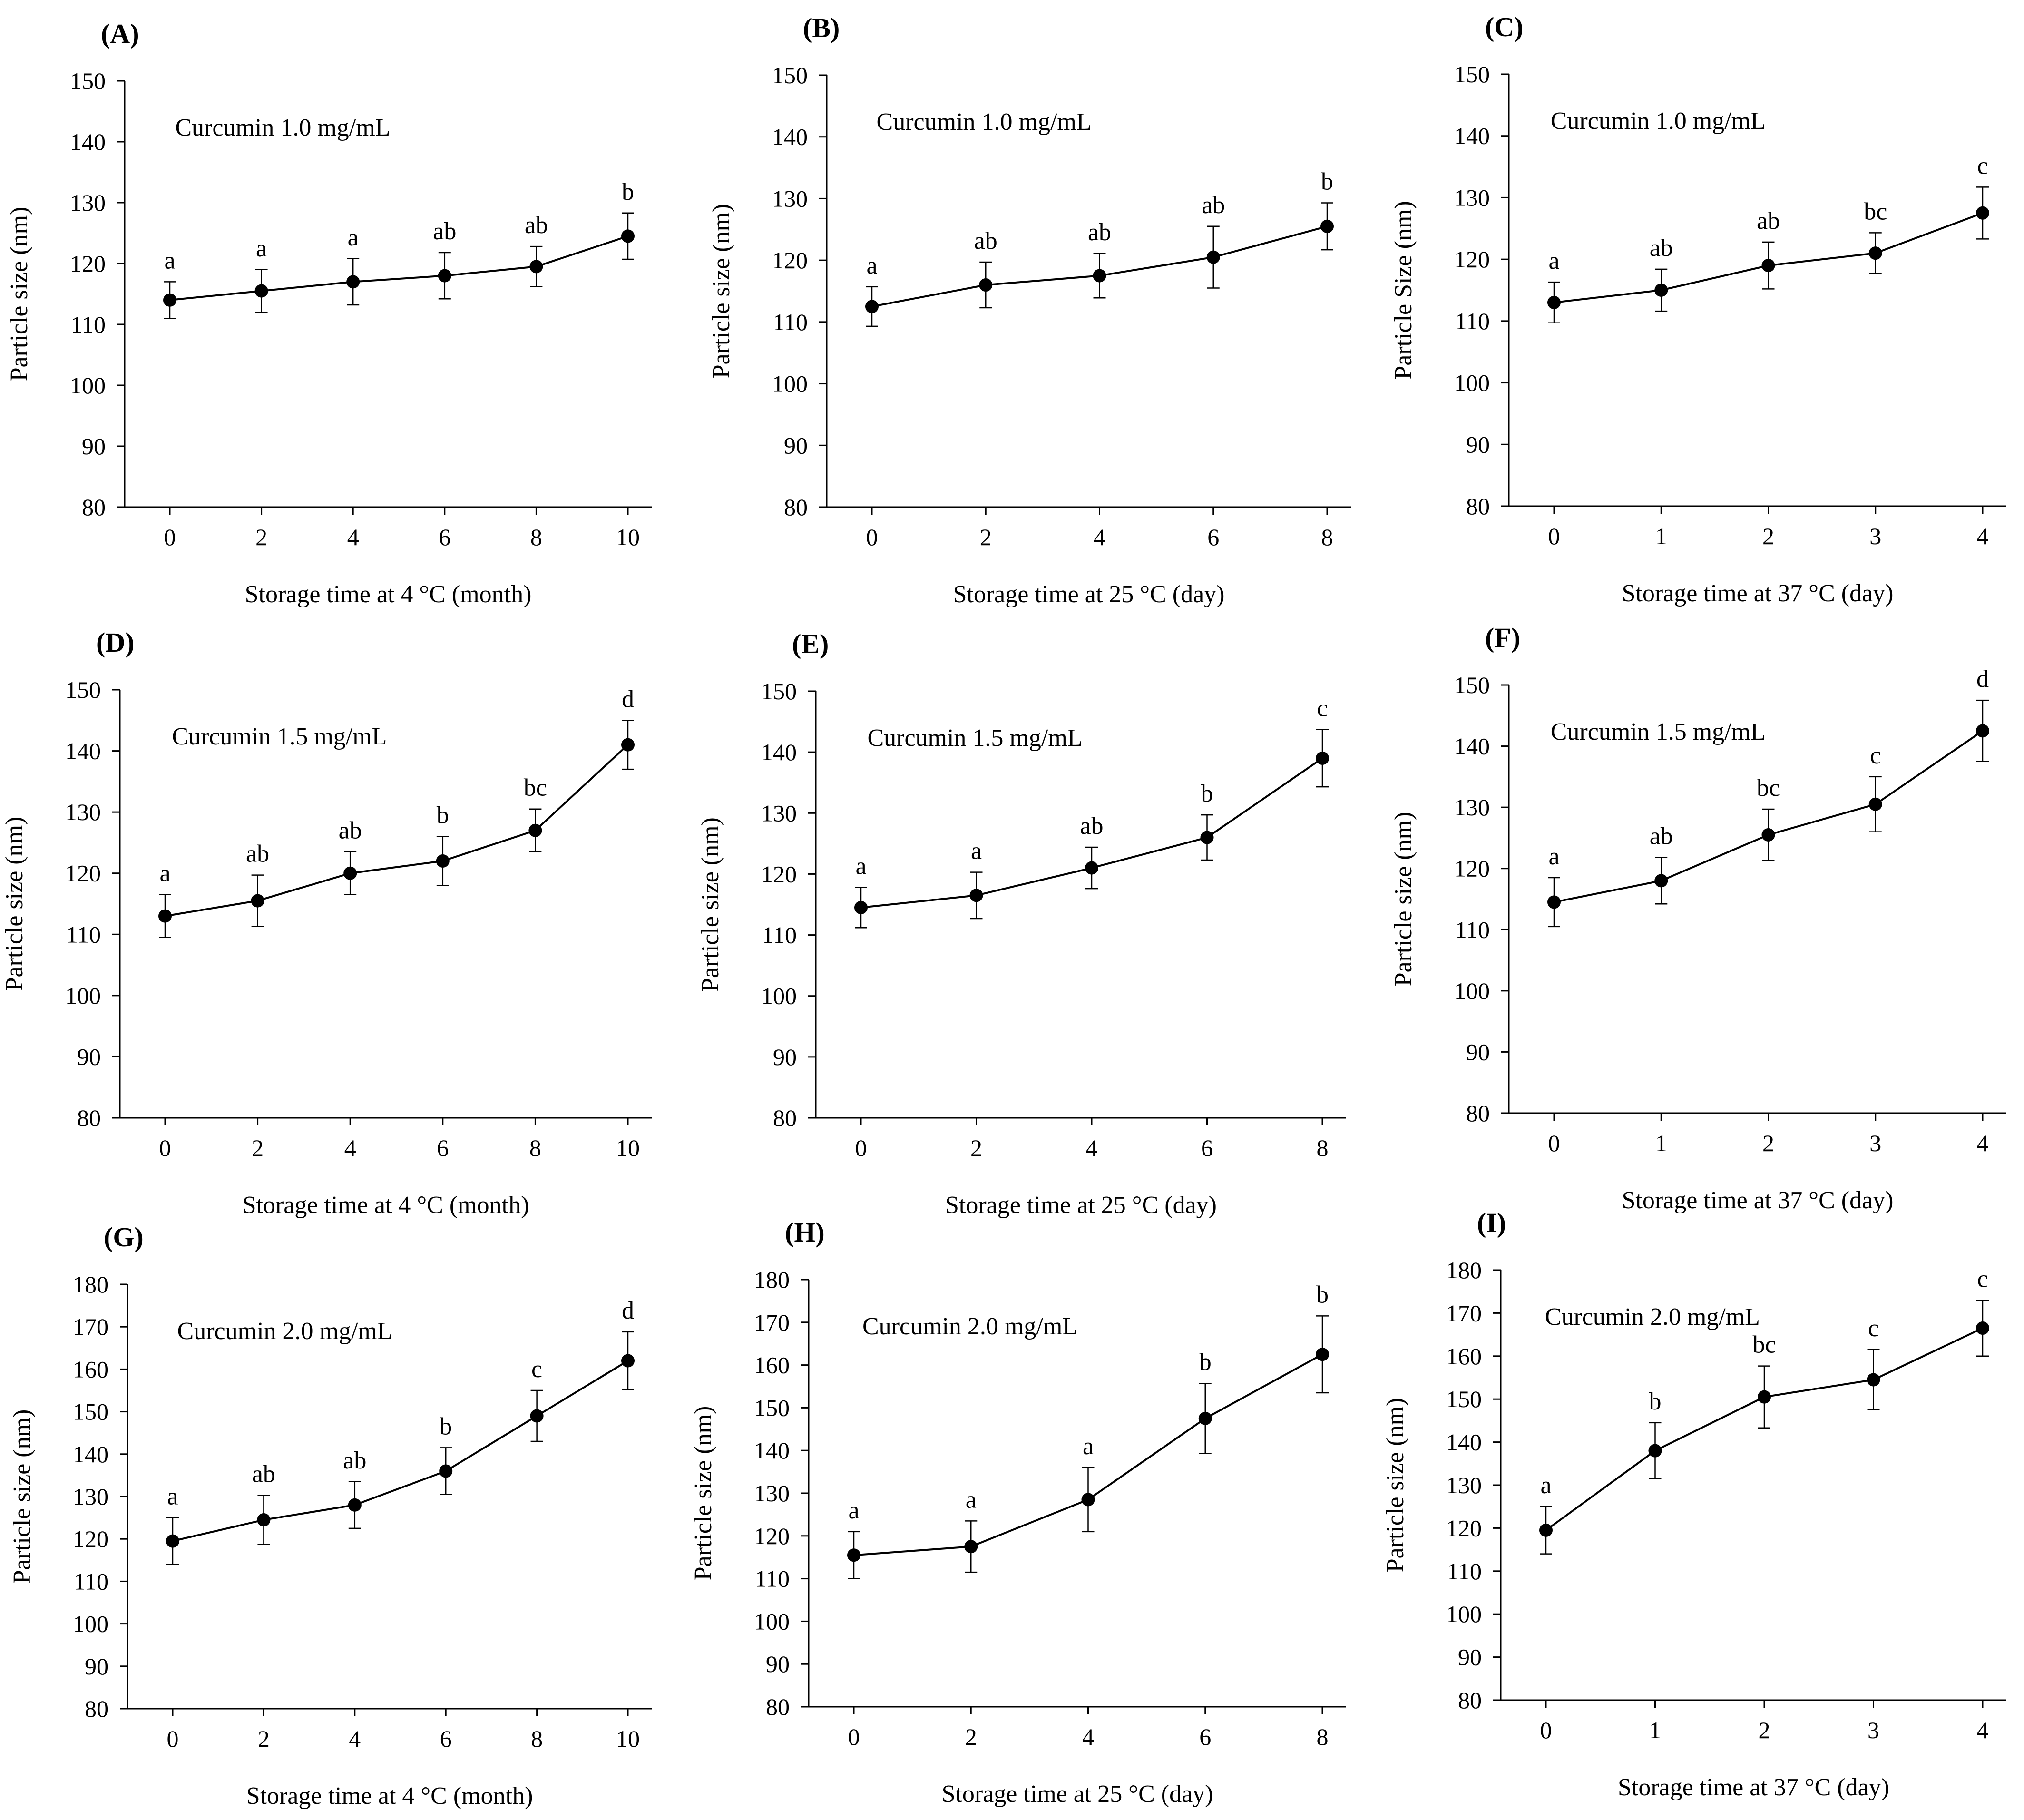  I want to click on x-tick-label: 3, so click(1875, 1143).